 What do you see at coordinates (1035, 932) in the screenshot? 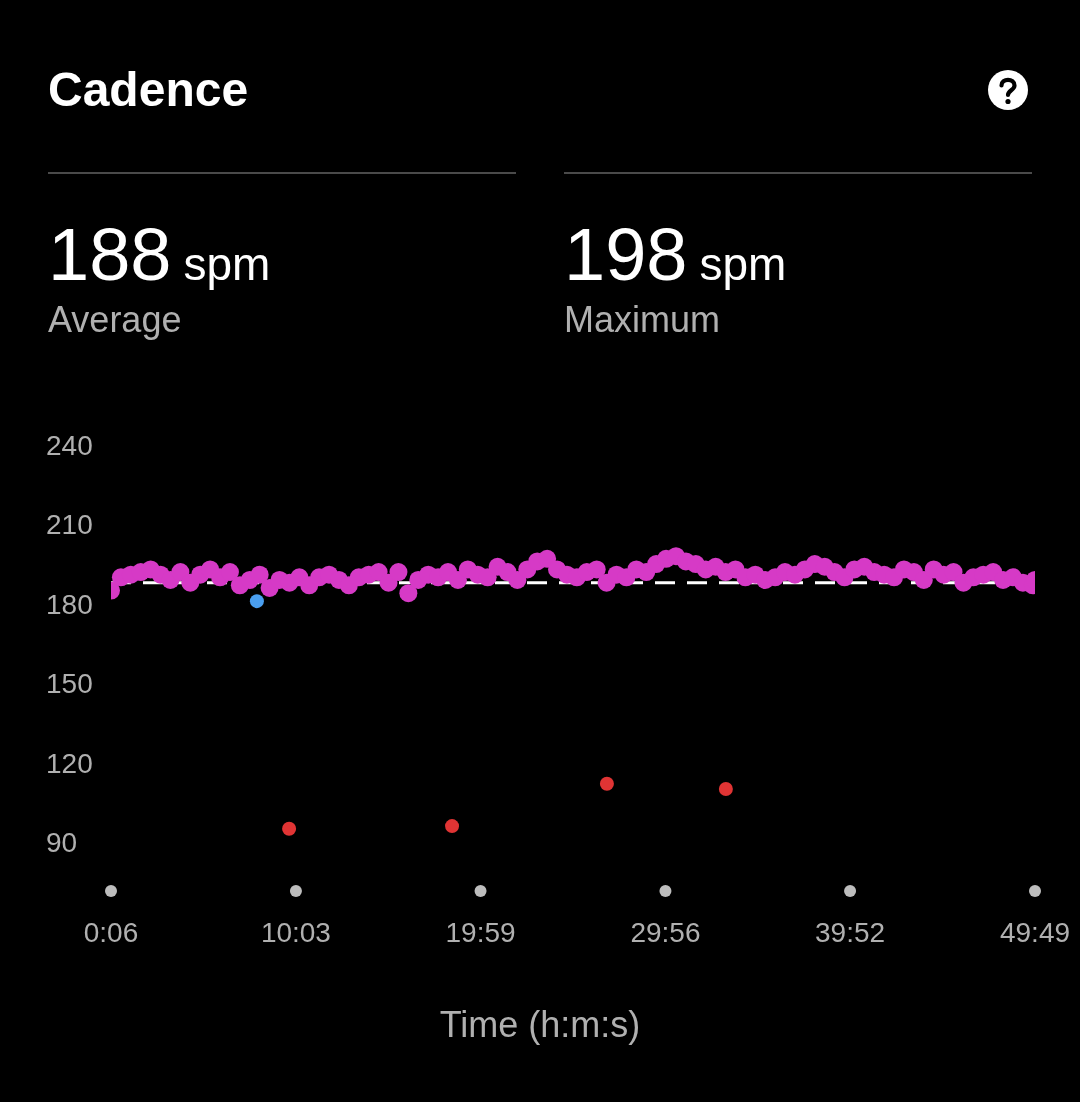
I see `x-tick-label: 49:49` at bounding box center [1035, 932].